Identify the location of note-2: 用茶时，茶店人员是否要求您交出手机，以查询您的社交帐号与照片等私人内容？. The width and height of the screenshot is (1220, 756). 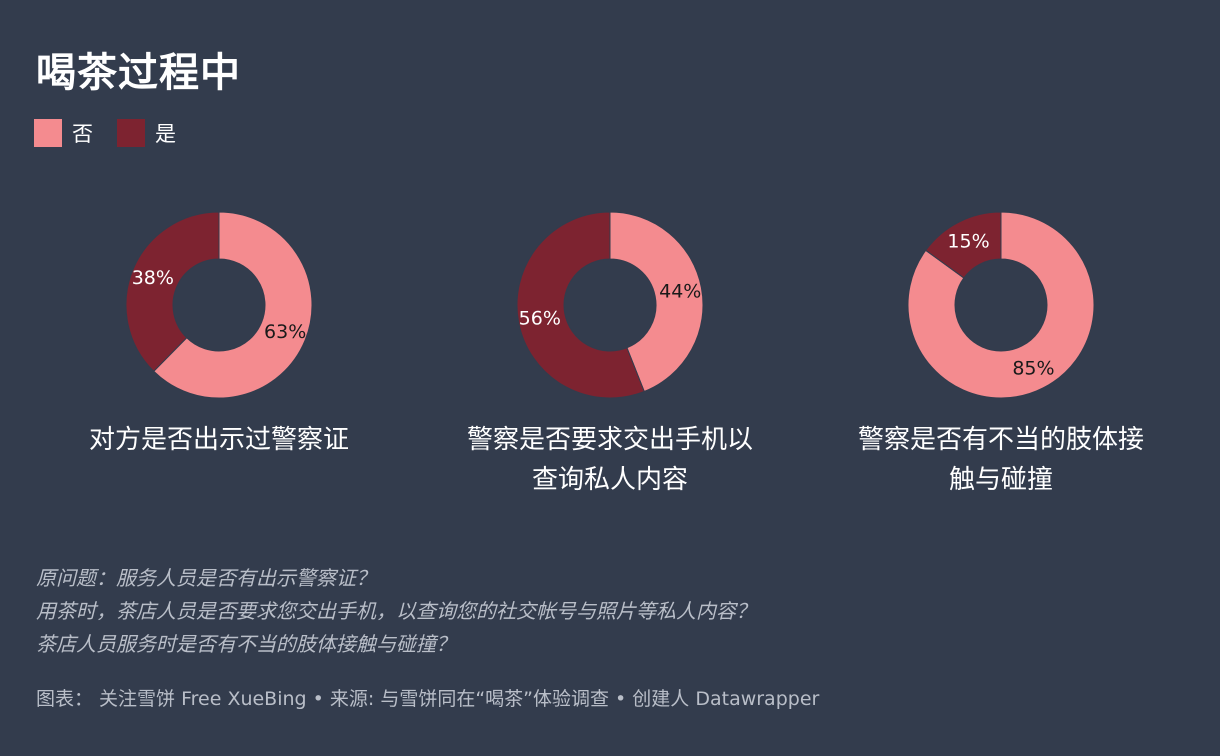
(396, 611).